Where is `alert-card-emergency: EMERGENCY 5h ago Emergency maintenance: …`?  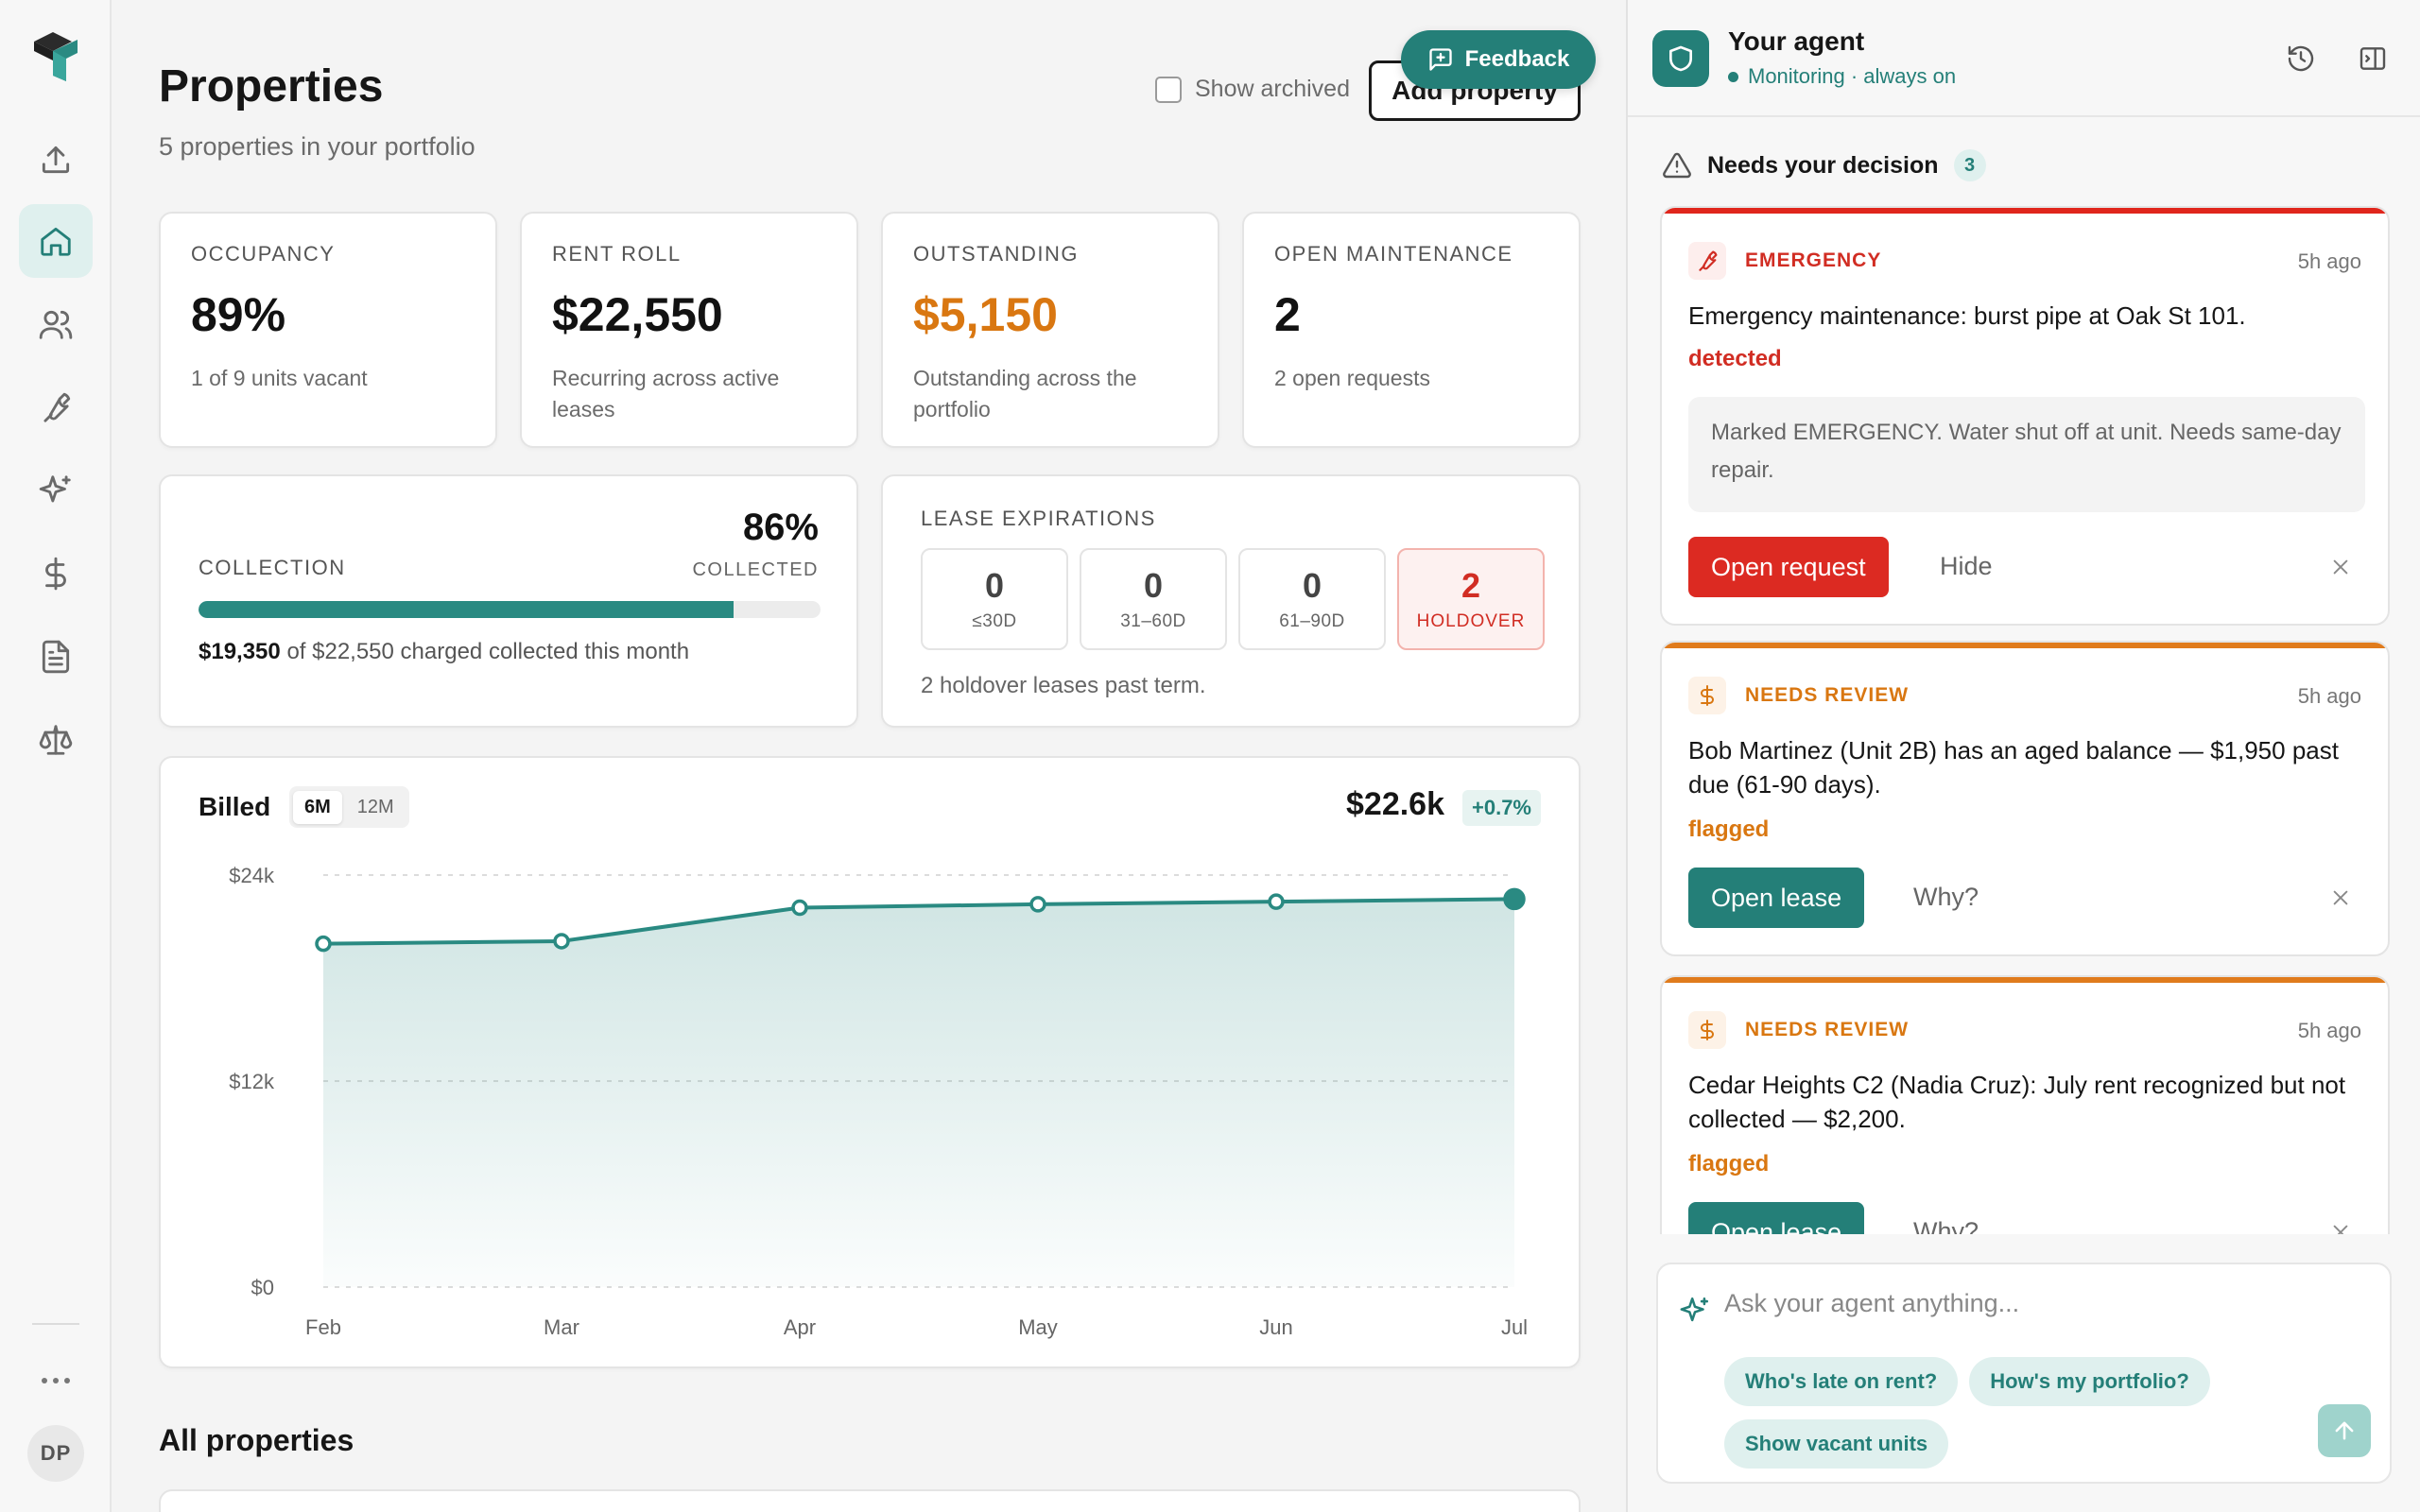
alert-card-emergency: EMERGENCY 5h ago Emergency maintenance: … is located at coordinates (2025, 416).